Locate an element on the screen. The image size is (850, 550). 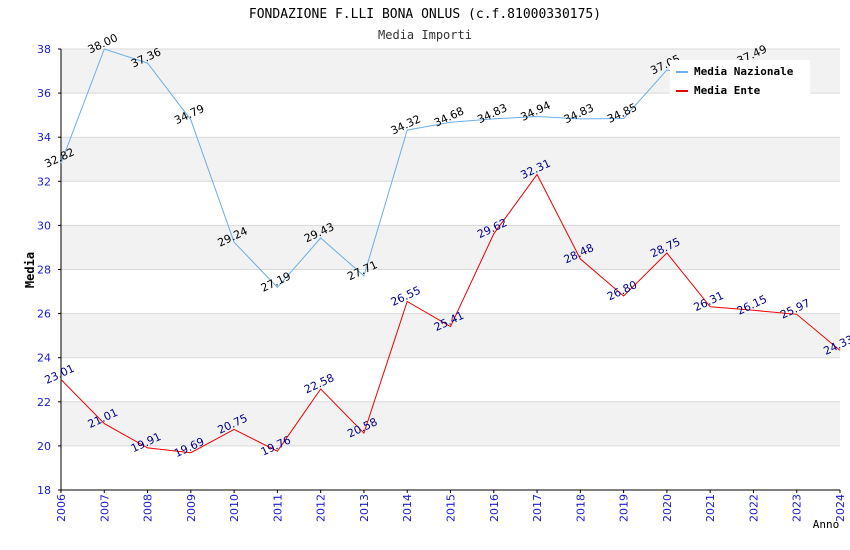
data-label: 23.01 is located at coordinates (59, 374).